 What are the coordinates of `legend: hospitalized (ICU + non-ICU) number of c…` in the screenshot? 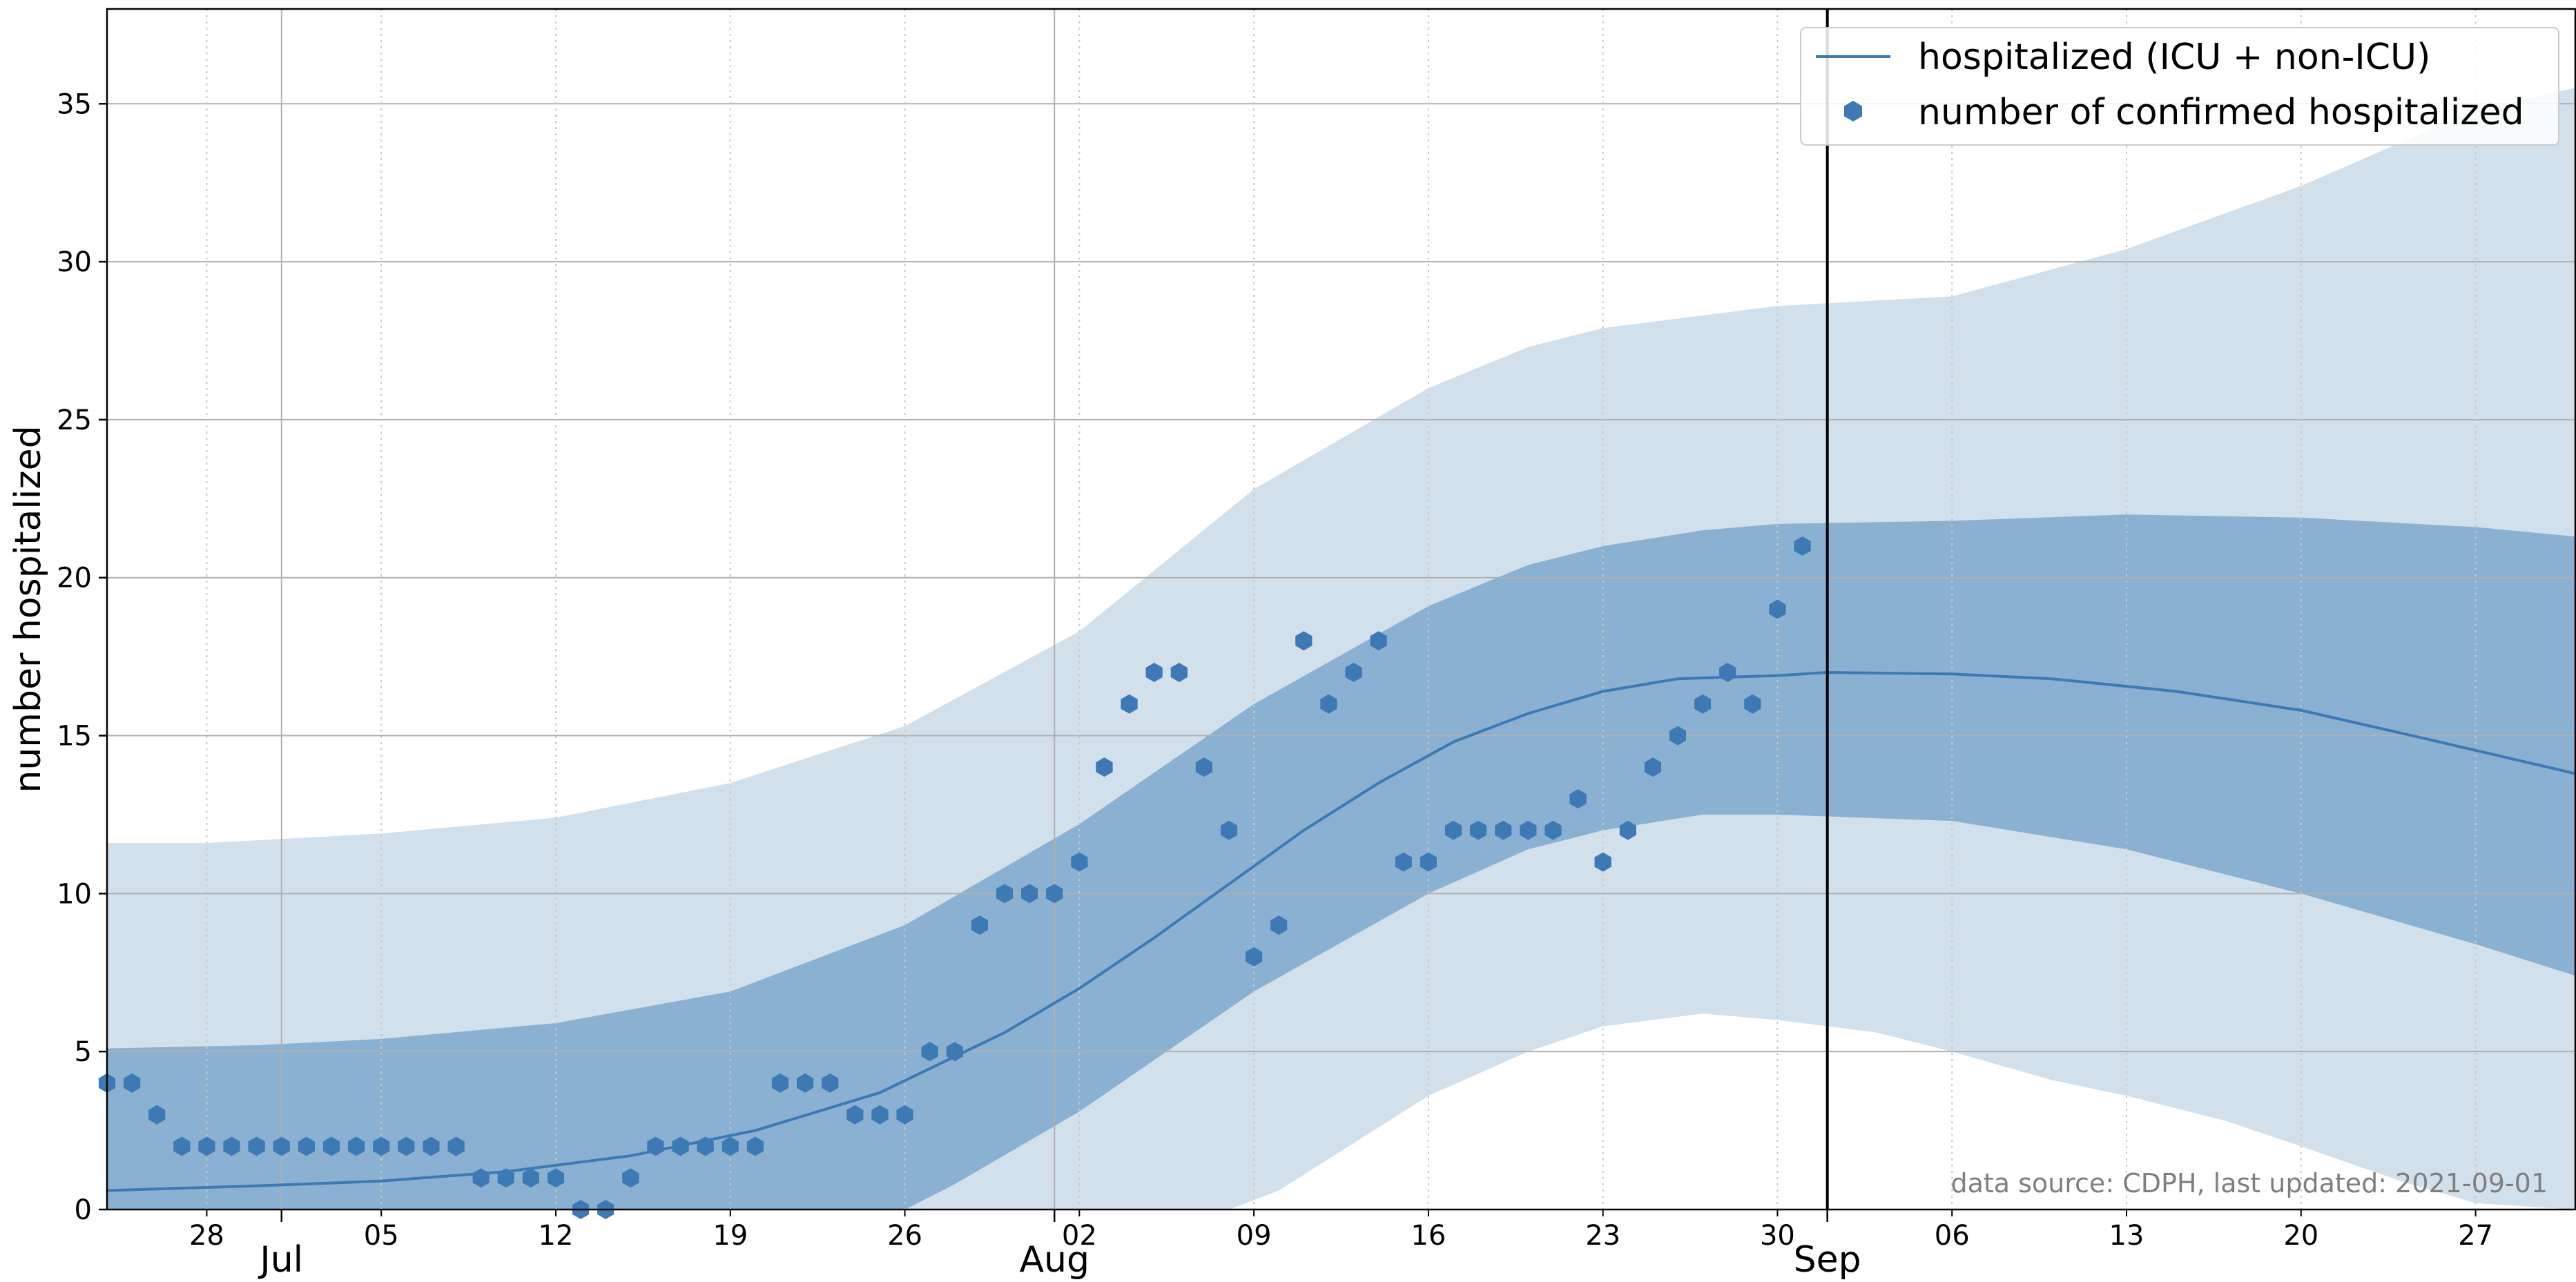 It's located at (2179, 86).